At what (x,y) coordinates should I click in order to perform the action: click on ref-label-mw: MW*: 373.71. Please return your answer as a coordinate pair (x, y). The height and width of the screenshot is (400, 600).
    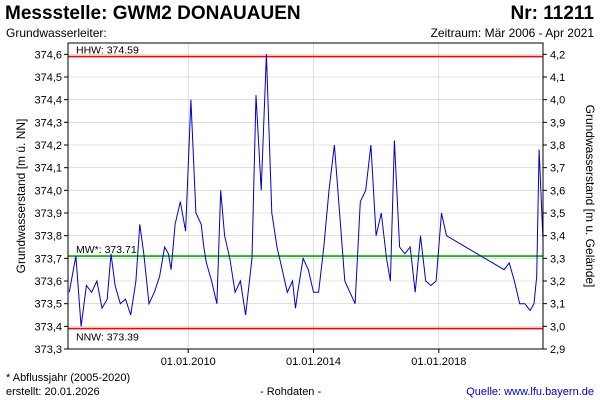
    Looking at the image, I should click on (106, 250).